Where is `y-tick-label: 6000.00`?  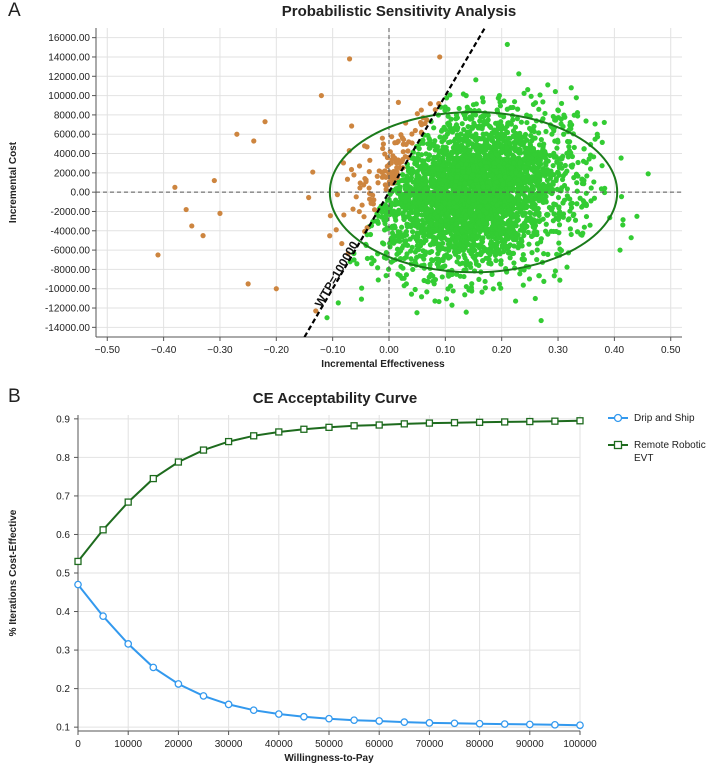 y-tick-label: 6000.00 is located at coordinates (72, 135).